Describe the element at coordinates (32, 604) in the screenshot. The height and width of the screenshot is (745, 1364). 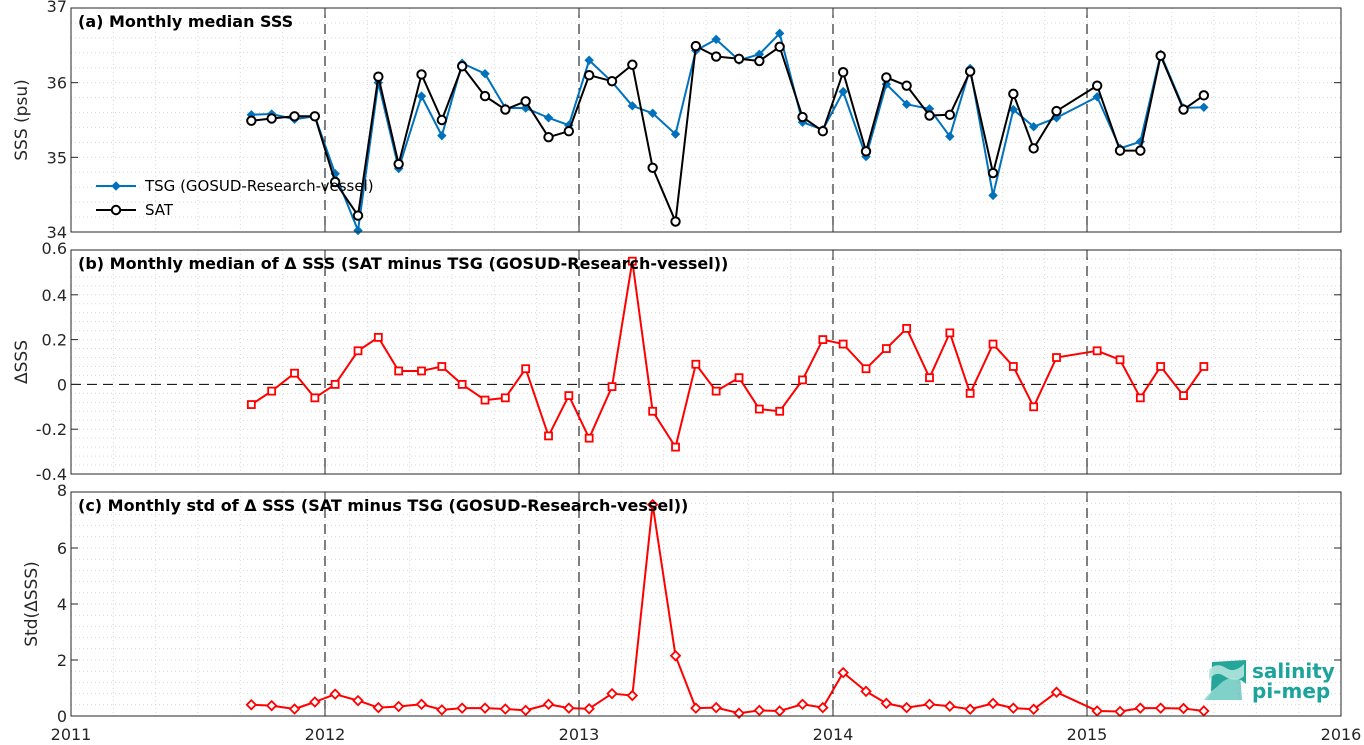
I see `y-axis-label: Std(ΔSSS)` at that location.